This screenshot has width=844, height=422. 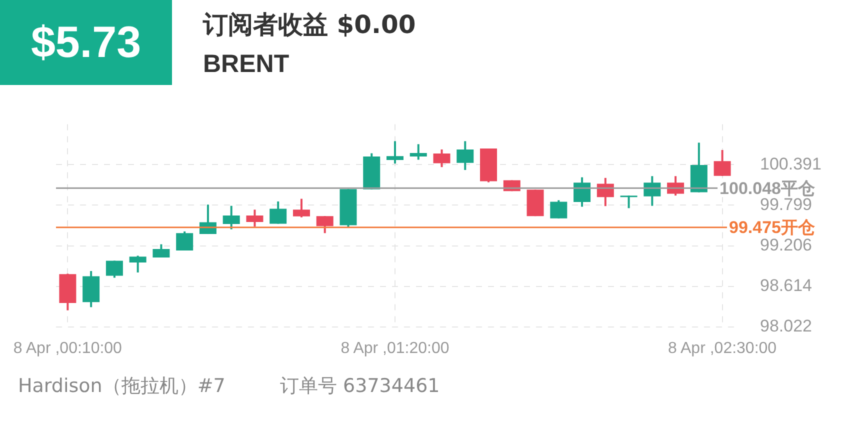 I want to click on text: Hardison（拖拉机）#7, so click(x=122, y=386).